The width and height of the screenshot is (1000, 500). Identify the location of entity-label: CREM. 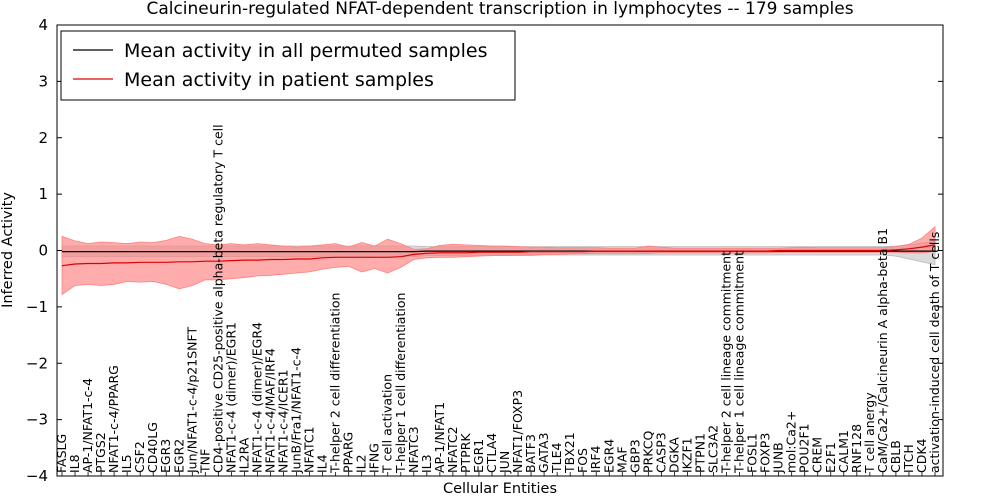
(817, 455).